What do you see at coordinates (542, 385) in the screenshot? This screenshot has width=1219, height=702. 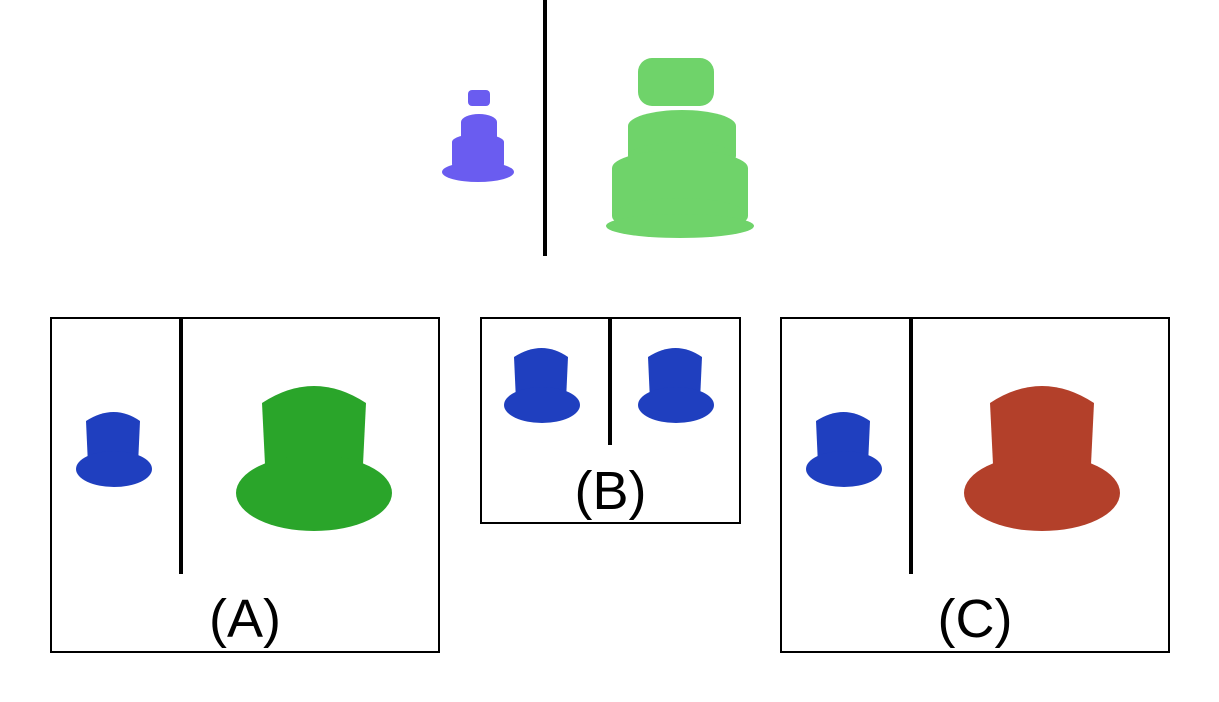 I see `option-b-left-hat-icon` at bounding box center [542, 385].